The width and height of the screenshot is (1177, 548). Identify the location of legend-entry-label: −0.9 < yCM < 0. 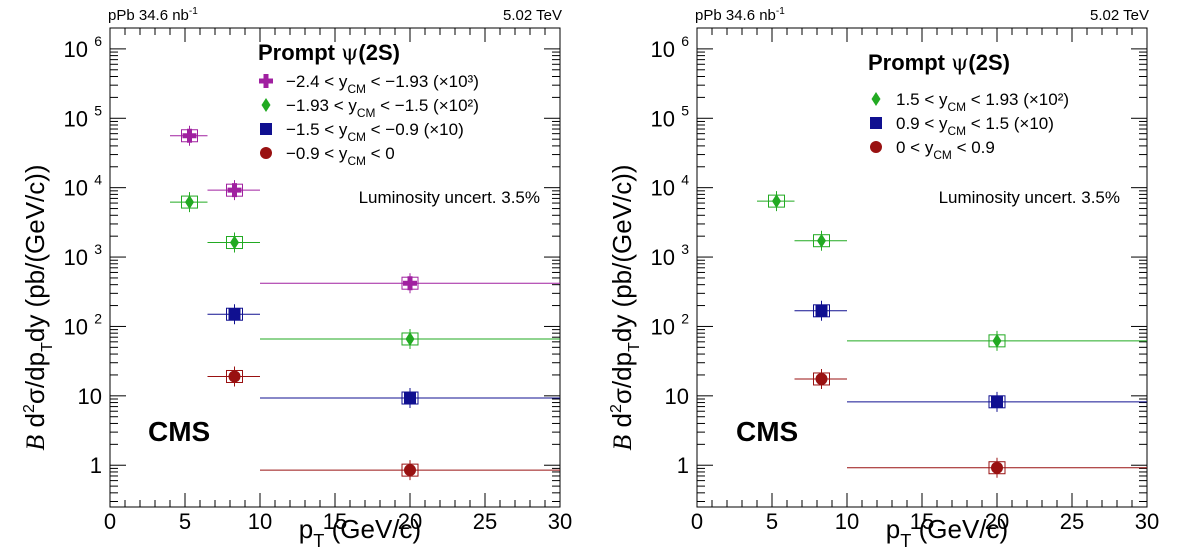
(340, 156).